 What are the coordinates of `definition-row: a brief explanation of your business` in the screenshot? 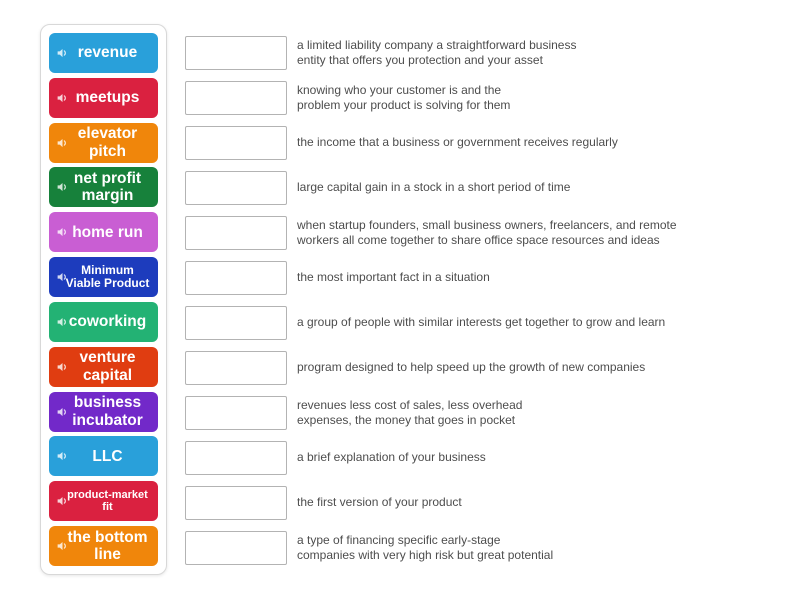 It's located at (543, 457).